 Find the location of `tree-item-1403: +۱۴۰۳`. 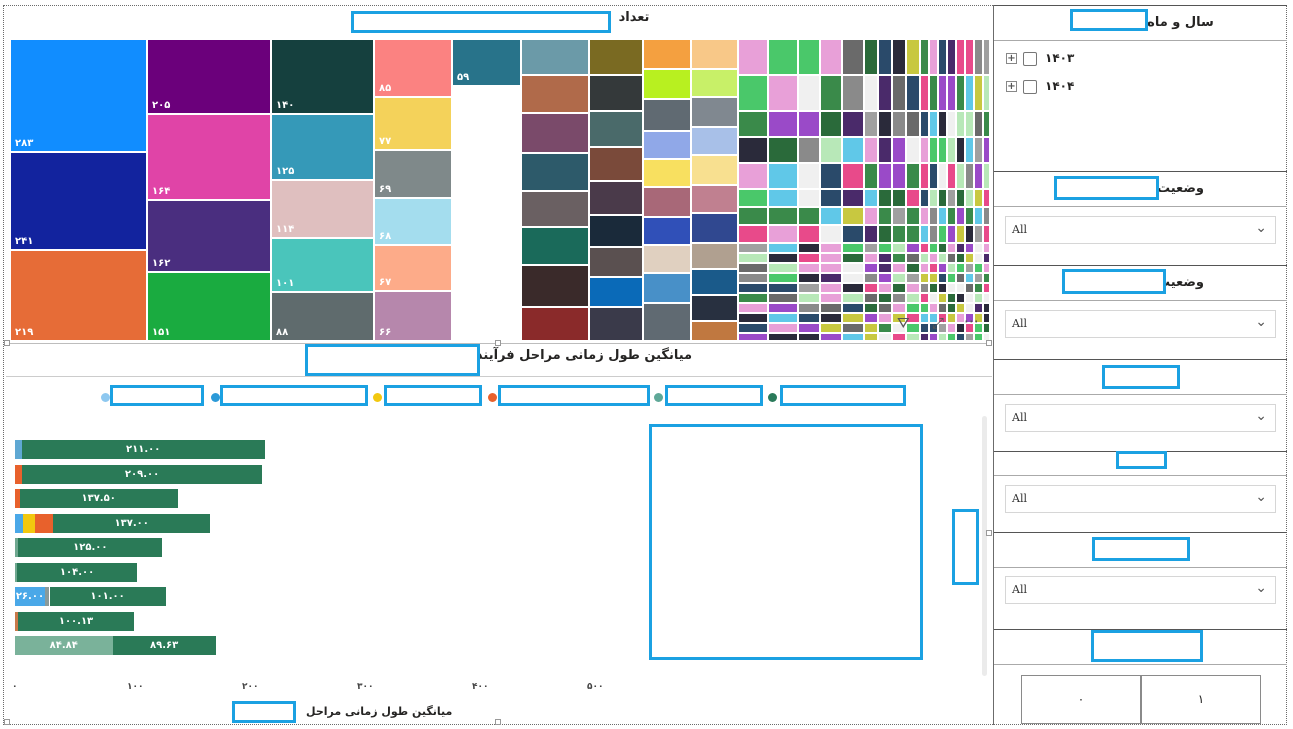

tree-item-1403: +۱۴۰۳ is located at coordinates (1040, 60).